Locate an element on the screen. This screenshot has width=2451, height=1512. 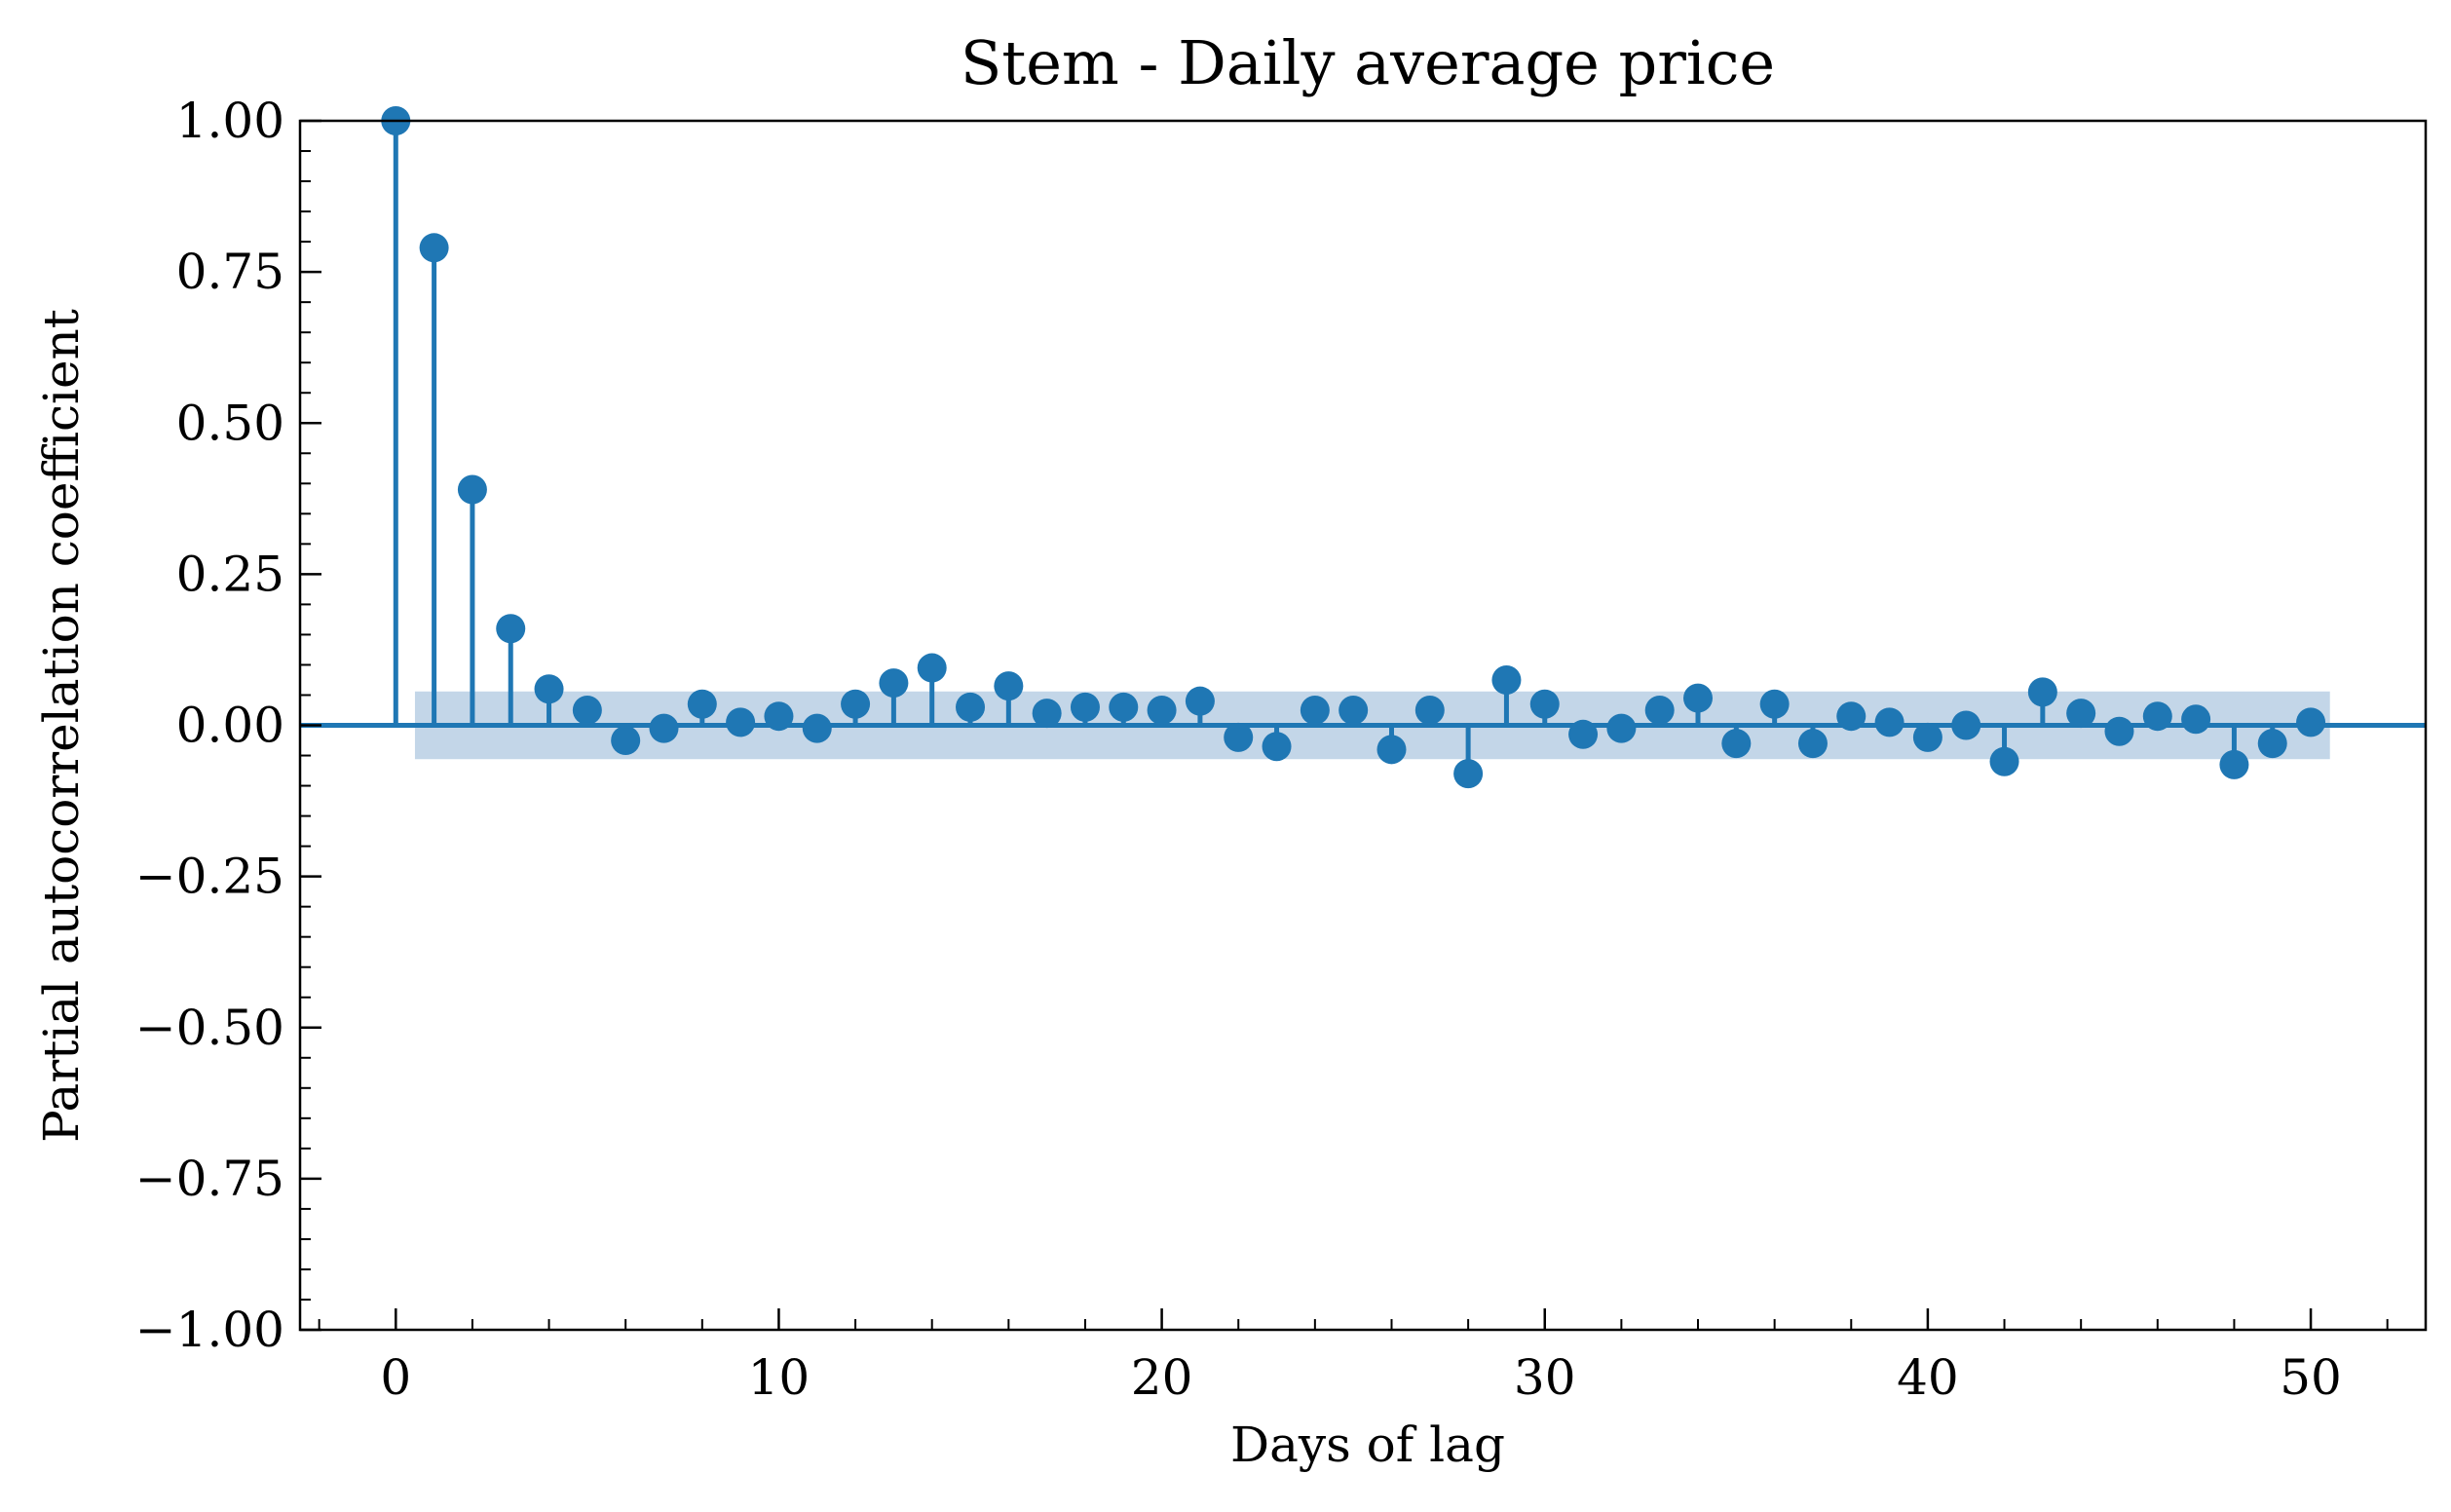
x-tick-label: 0 is located at coordinates (395, 1378).